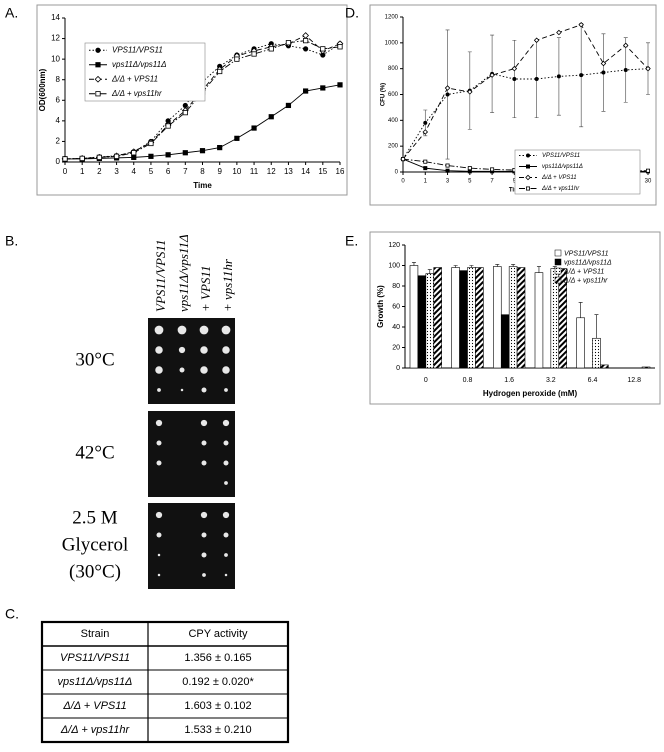 Image resolution: width=664 pixels, height=752 pixels. I want to click on legend-label: Δ/Δ + VPS11, so click(583, 271).